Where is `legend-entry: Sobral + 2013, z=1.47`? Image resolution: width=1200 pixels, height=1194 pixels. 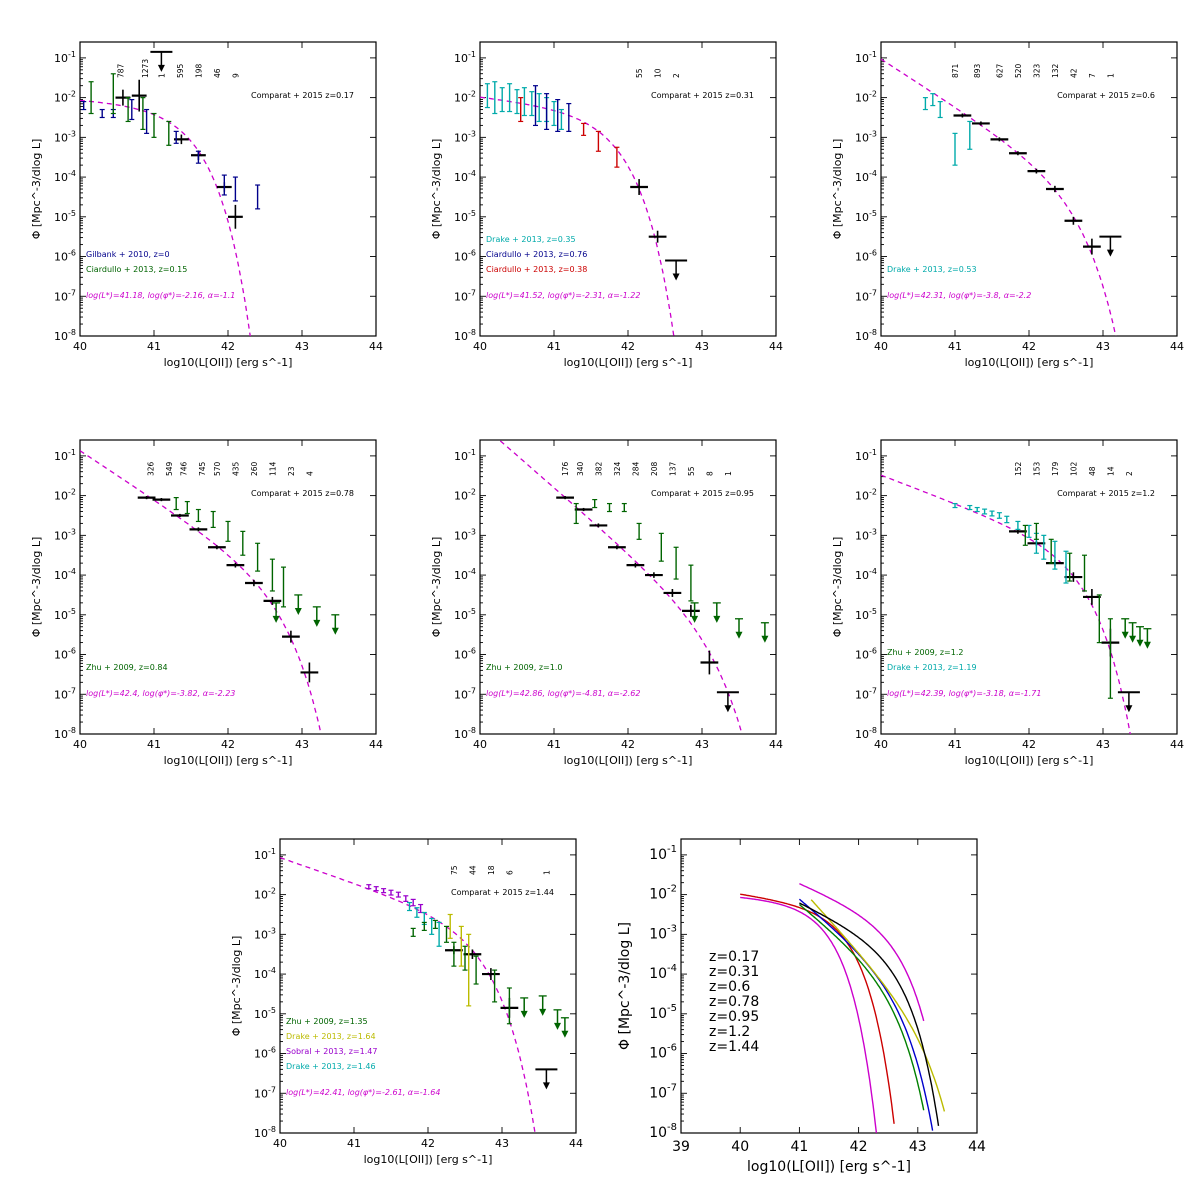
legend-entry: Sobral + 2013, z=1.47 is located at coordinates (331, 1051).